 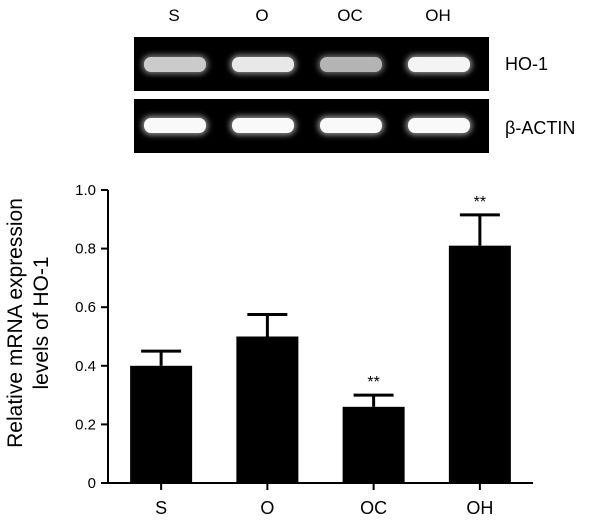 I want to click on gel-actin-row, so click(x=311, y=126).